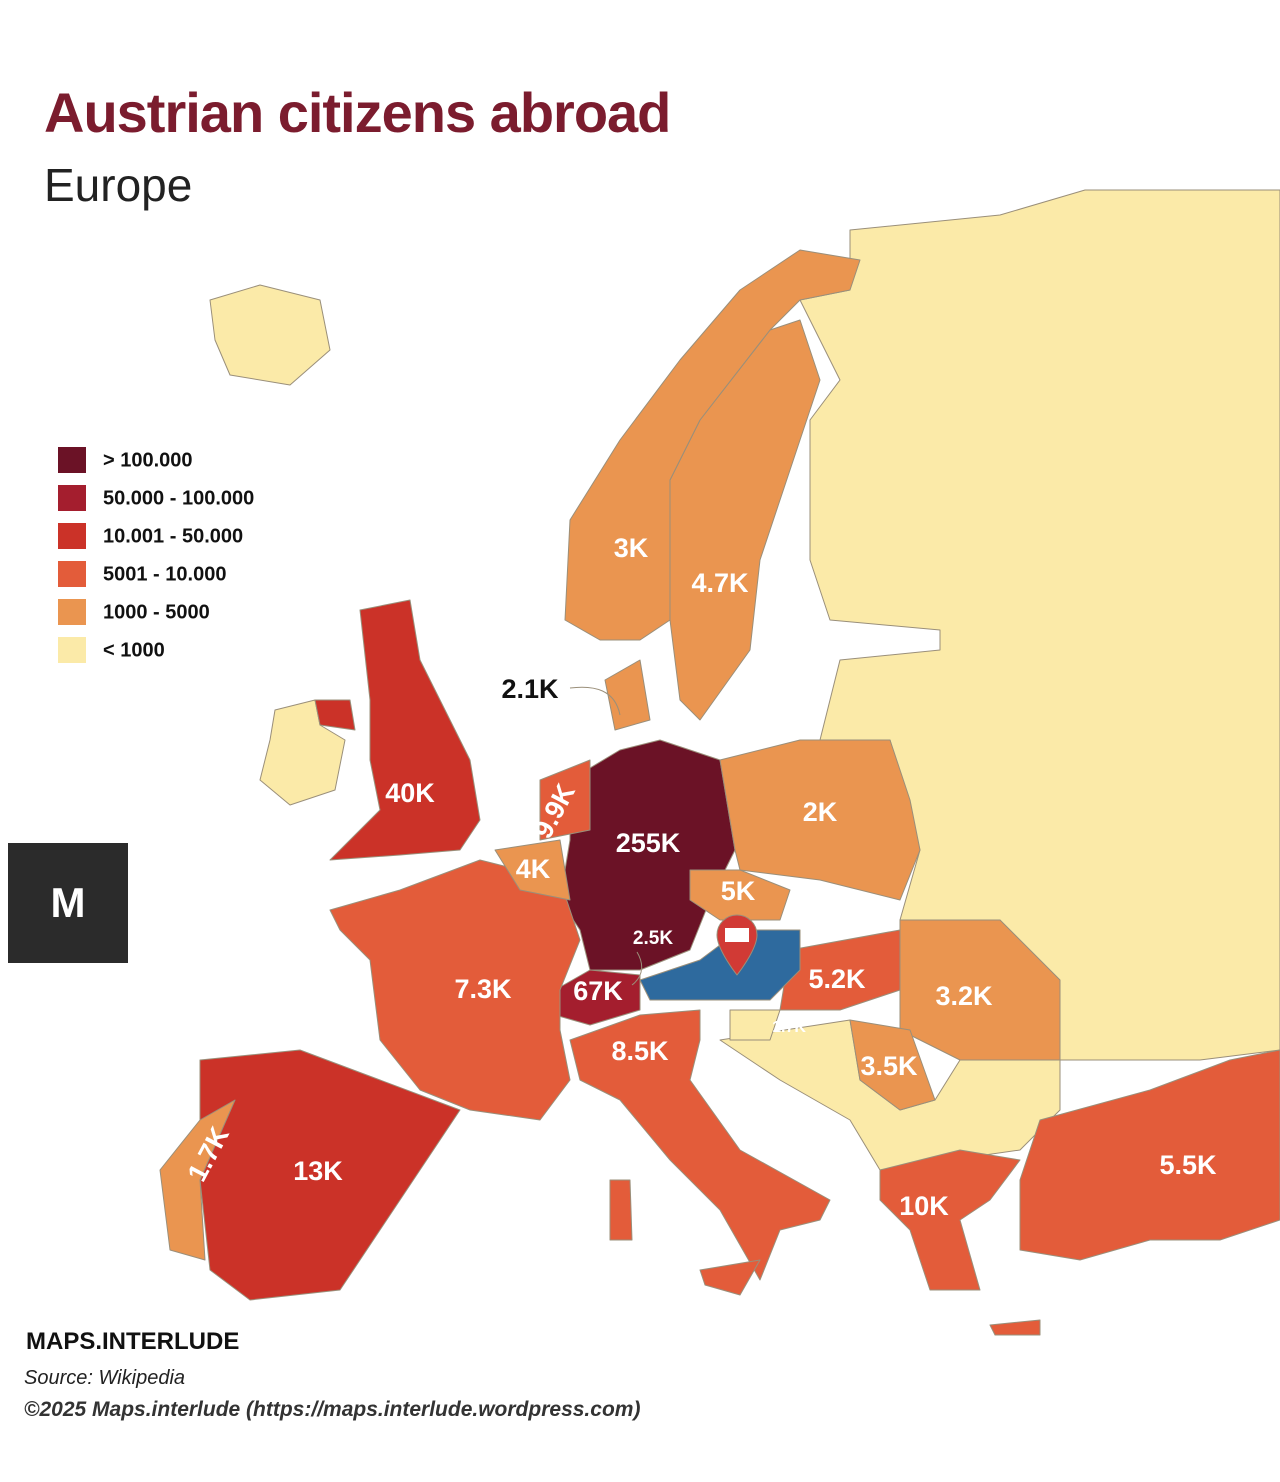 This screenshot has height=1482, width=1280. I want to click on region-label: 67K, so click(598, 991).